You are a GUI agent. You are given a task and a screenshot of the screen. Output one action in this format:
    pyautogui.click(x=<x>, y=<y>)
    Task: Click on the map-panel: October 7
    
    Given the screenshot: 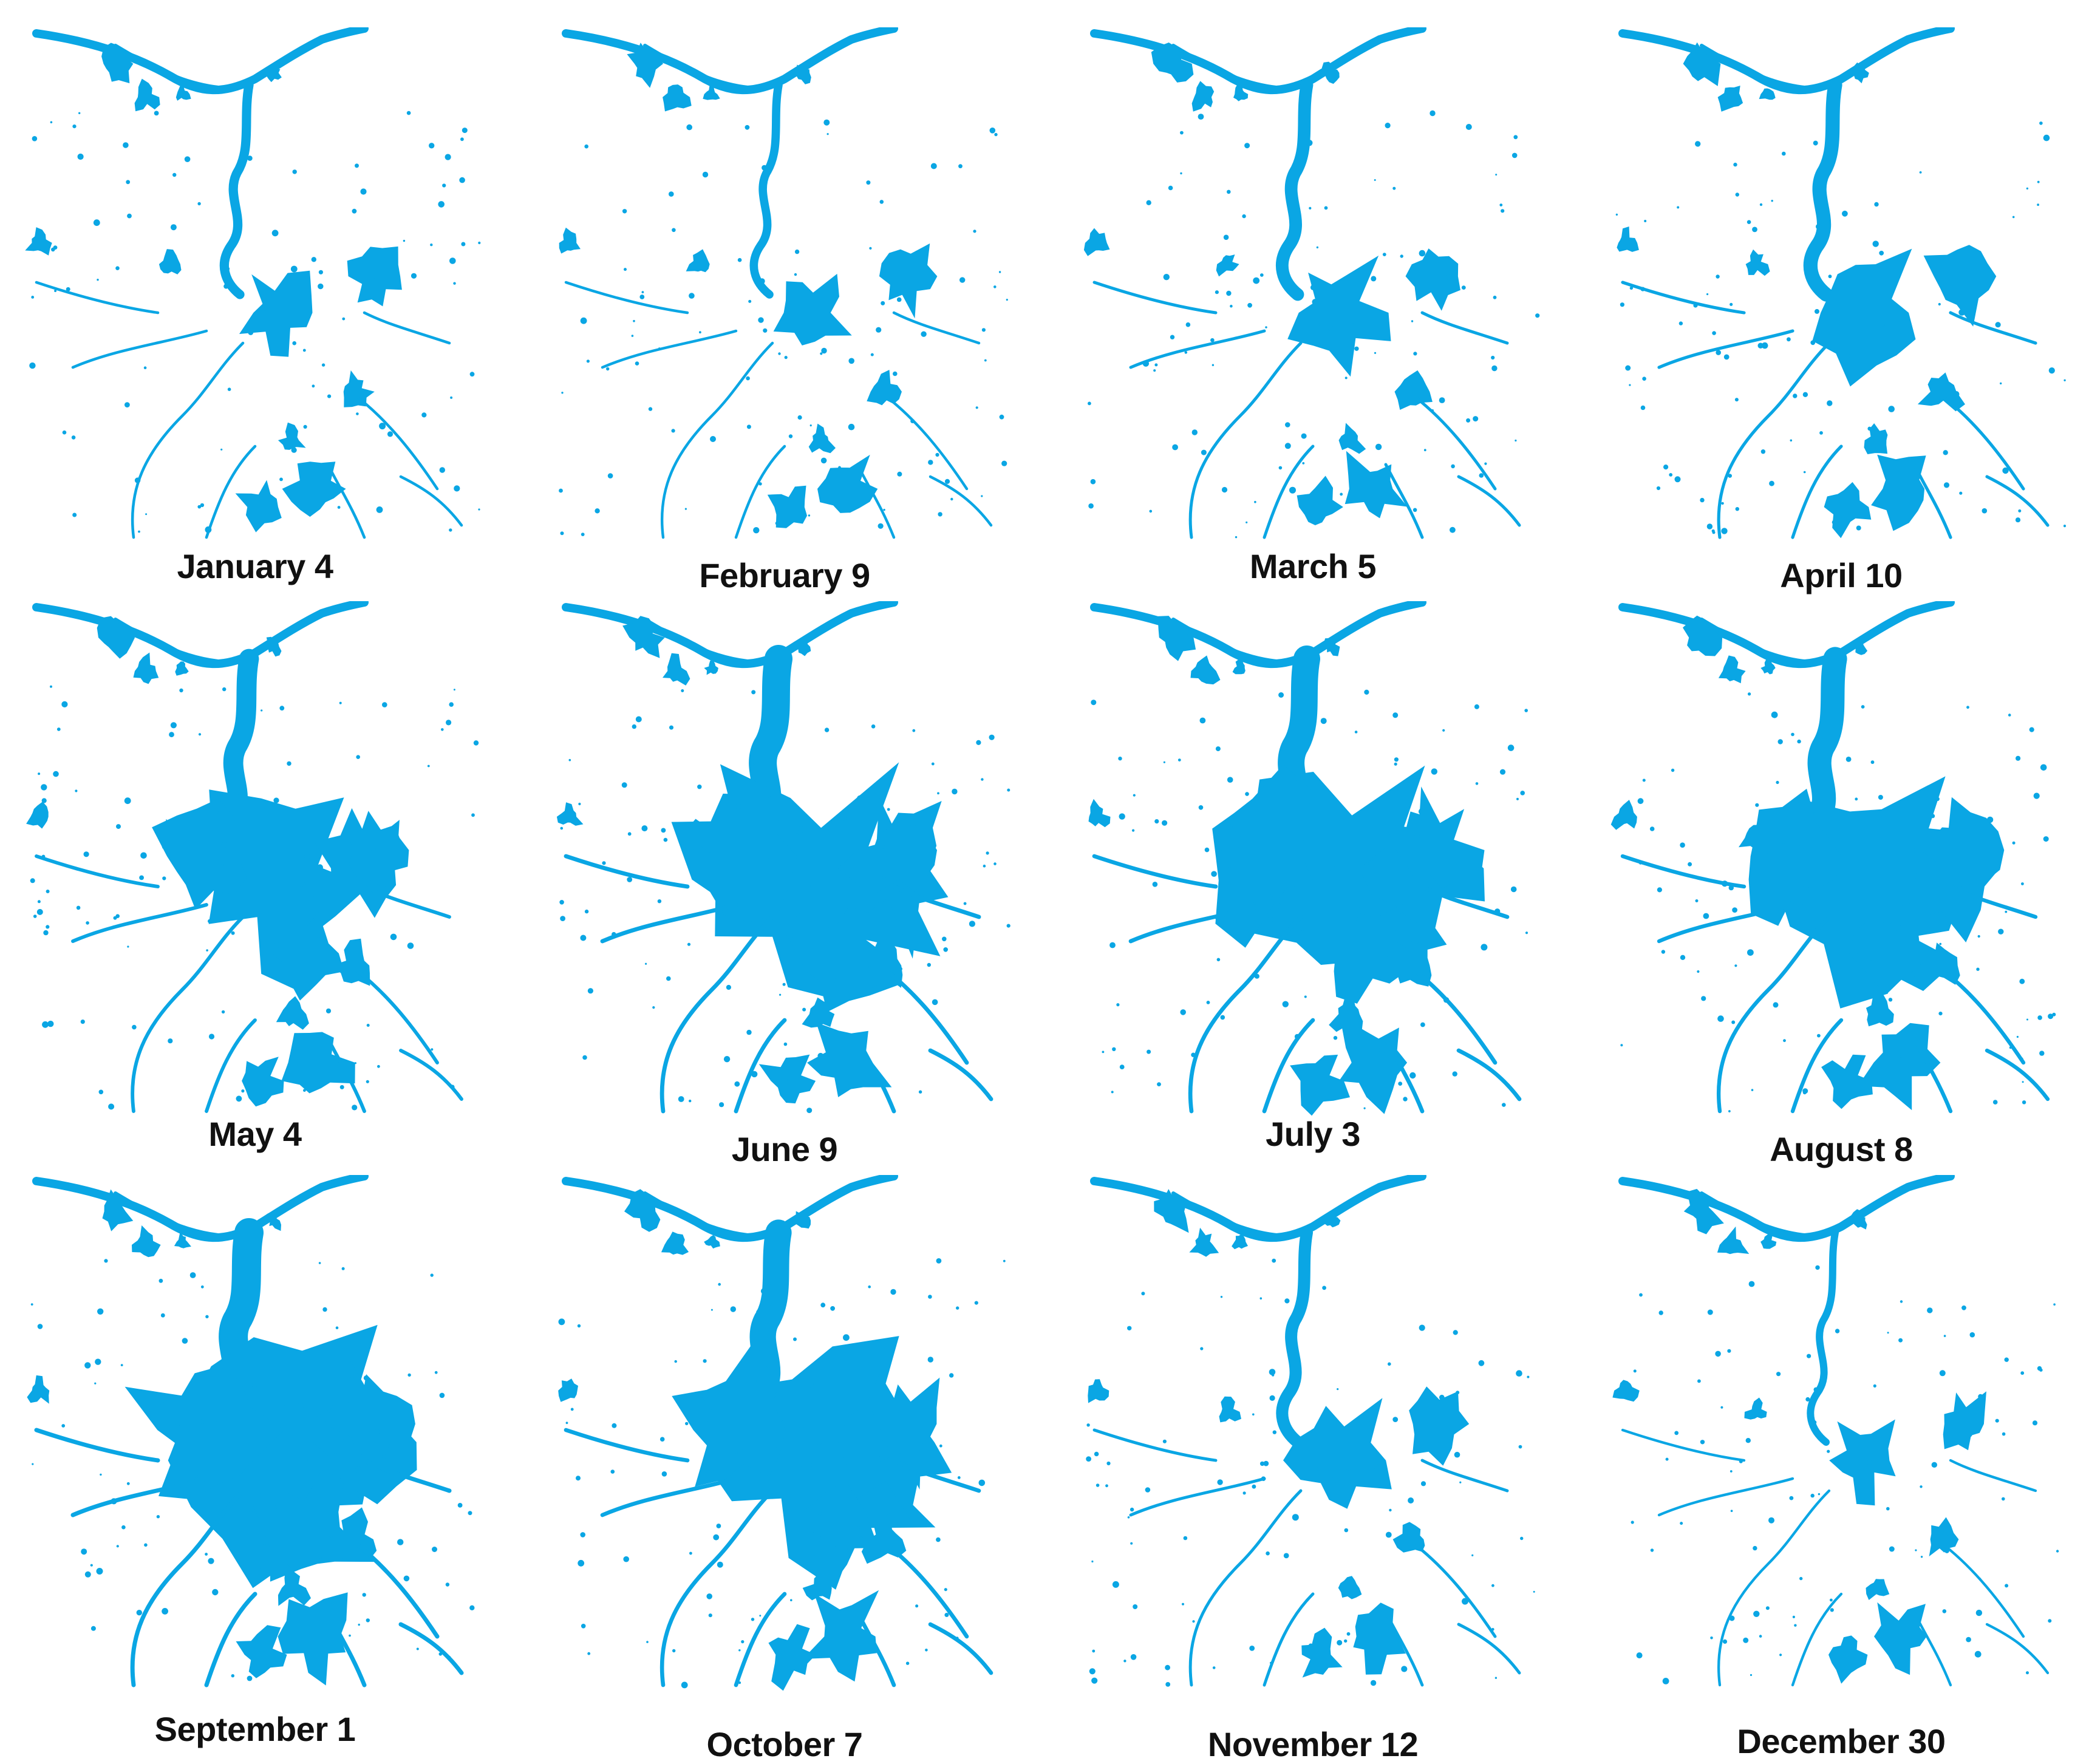 What is the action you would take?
    pyautogui.click(x=784, y=1469)
    